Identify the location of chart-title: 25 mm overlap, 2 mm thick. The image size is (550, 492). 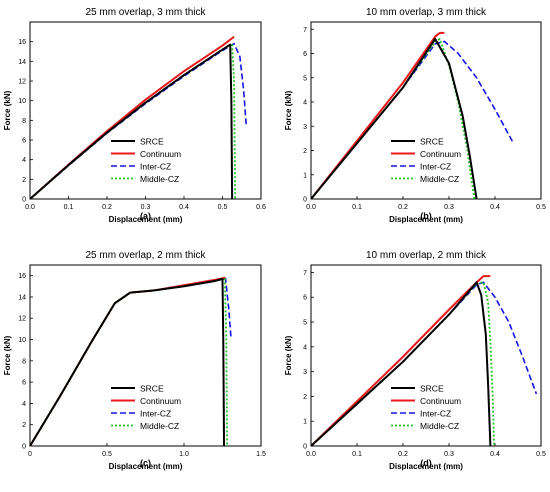
(145, 255).